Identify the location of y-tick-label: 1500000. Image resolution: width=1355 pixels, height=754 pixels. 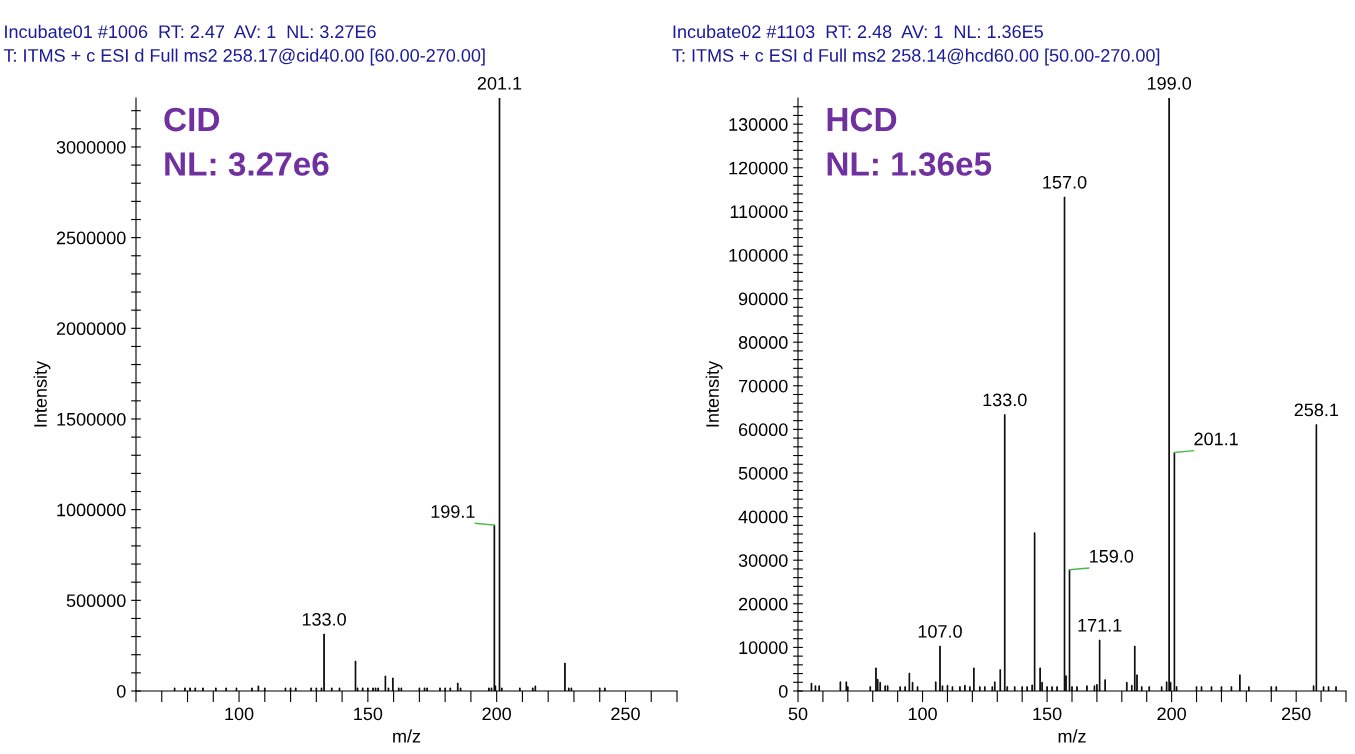
(91, 419).